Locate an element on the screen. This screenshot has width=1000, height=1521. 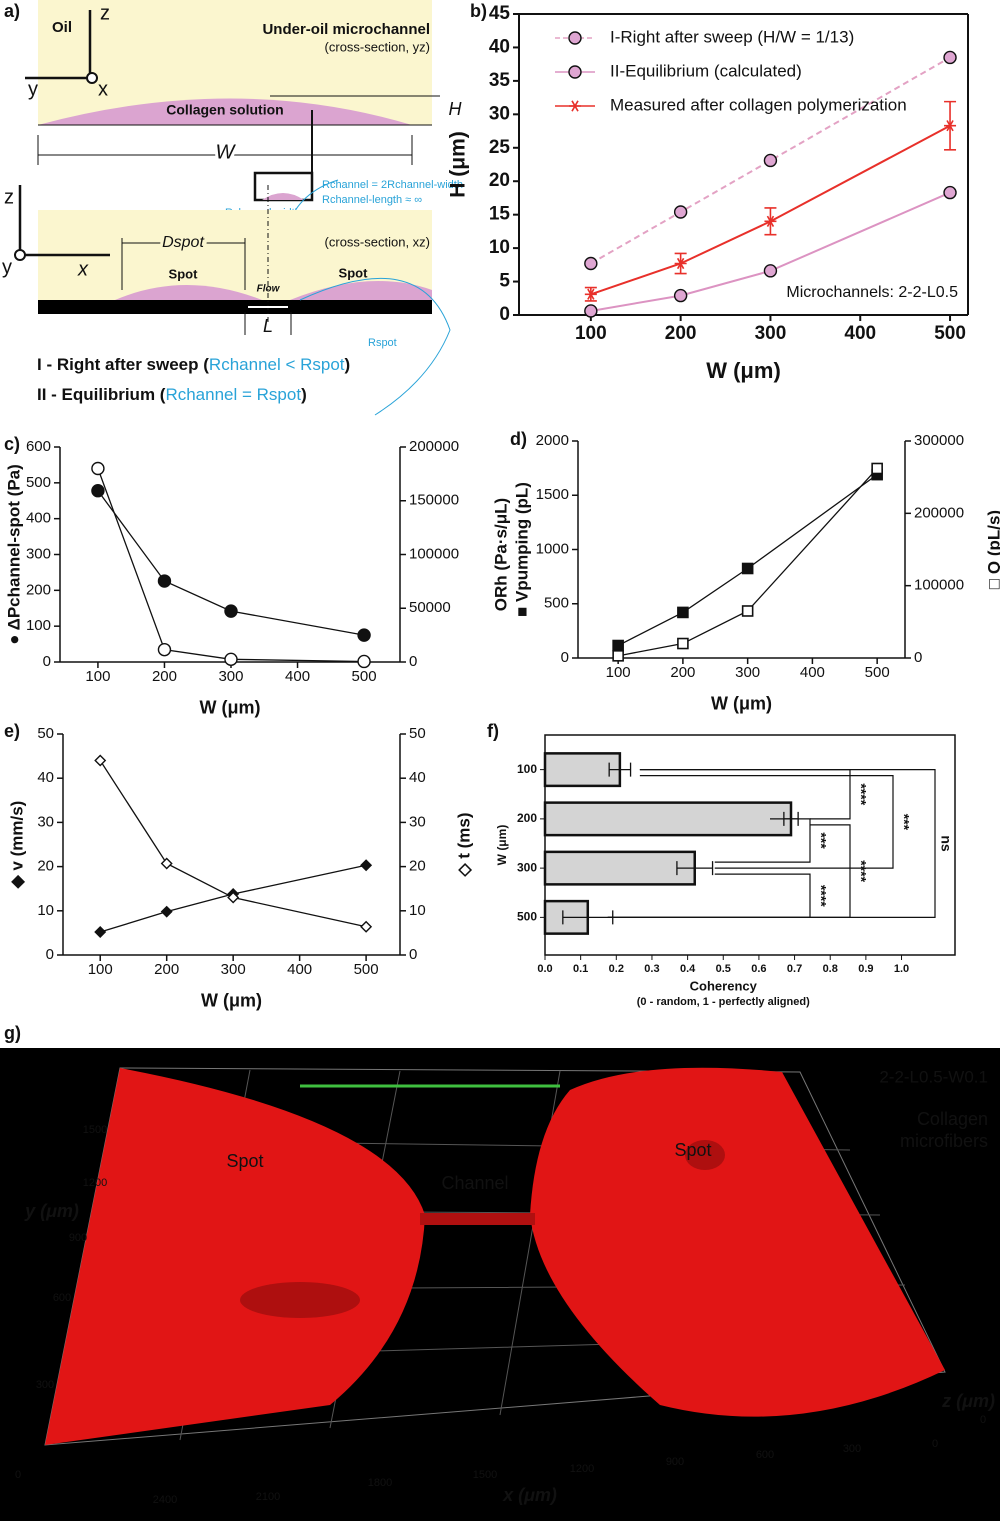
x-tick-label: 0.7 is located at coordinates (794, 969).